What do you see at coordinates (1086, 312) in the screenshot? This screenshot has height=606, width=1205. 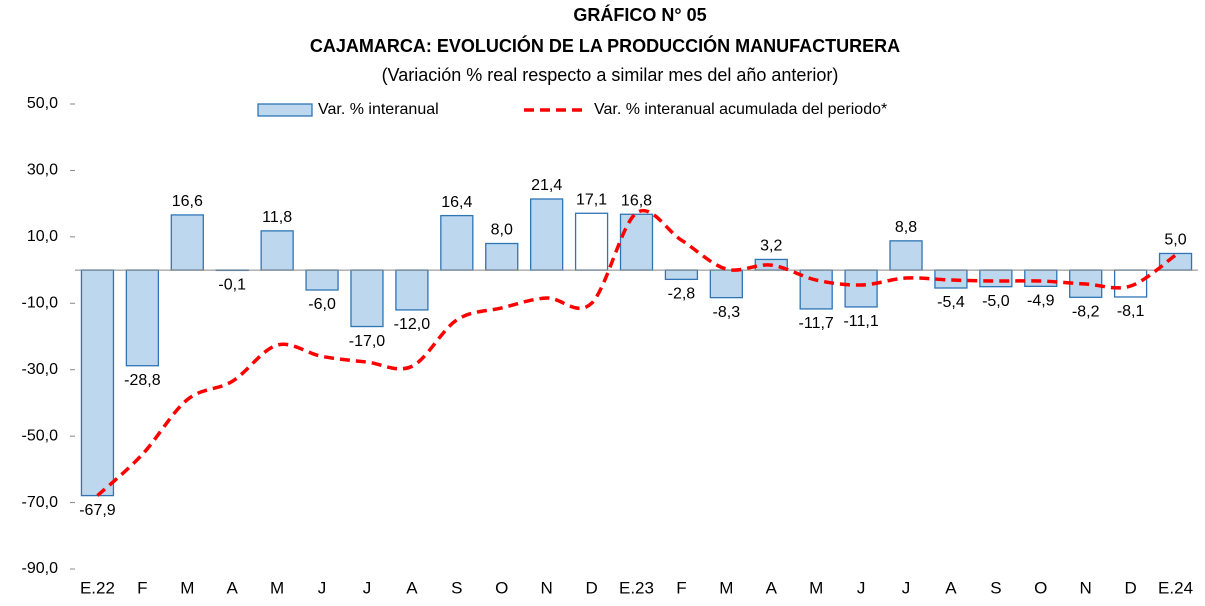 I see `value-label: -8,2` at bounding box center [1086, 312].